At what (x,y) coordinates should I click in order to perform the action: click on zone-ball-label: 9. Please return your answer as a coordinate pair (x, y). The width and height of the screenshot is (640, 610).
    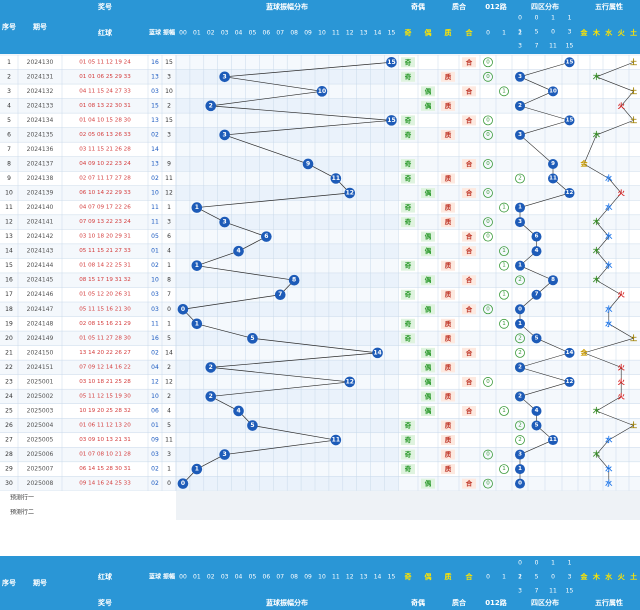
    Looking at the image, I should click on (553, 164).